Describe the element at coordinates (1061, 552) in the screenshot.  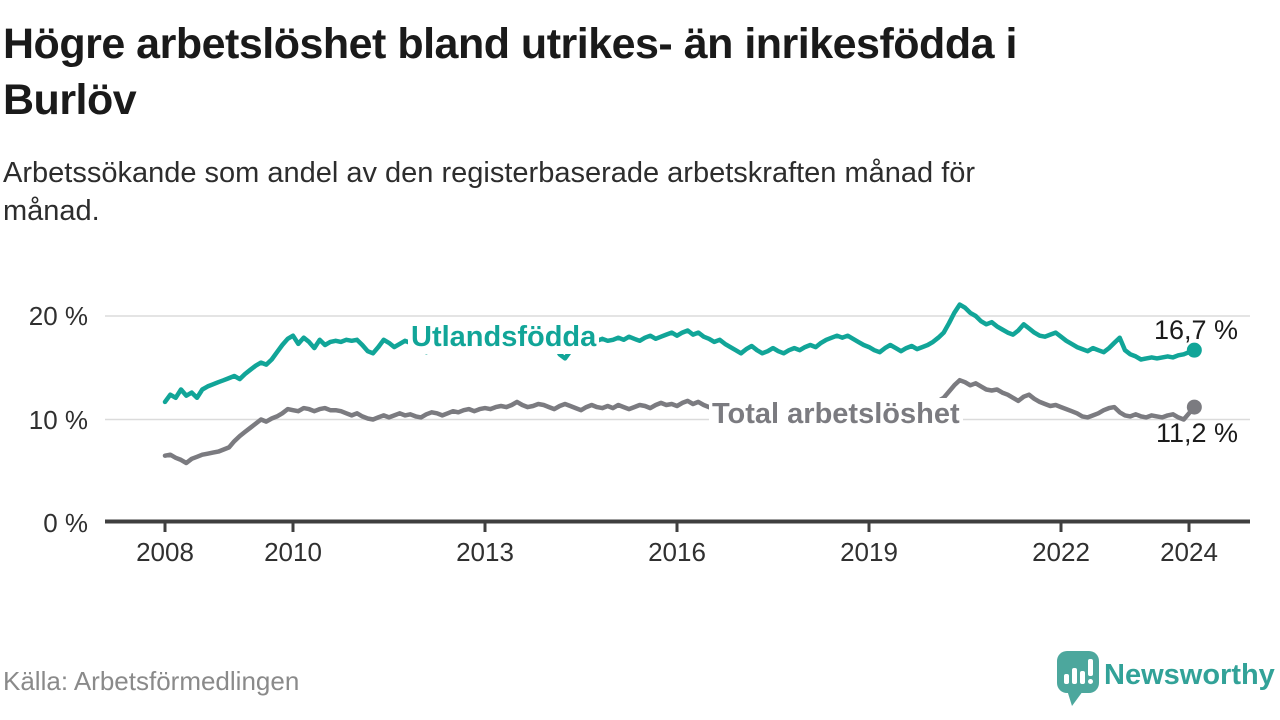
I see `x-tick-label: 2022` at that location.